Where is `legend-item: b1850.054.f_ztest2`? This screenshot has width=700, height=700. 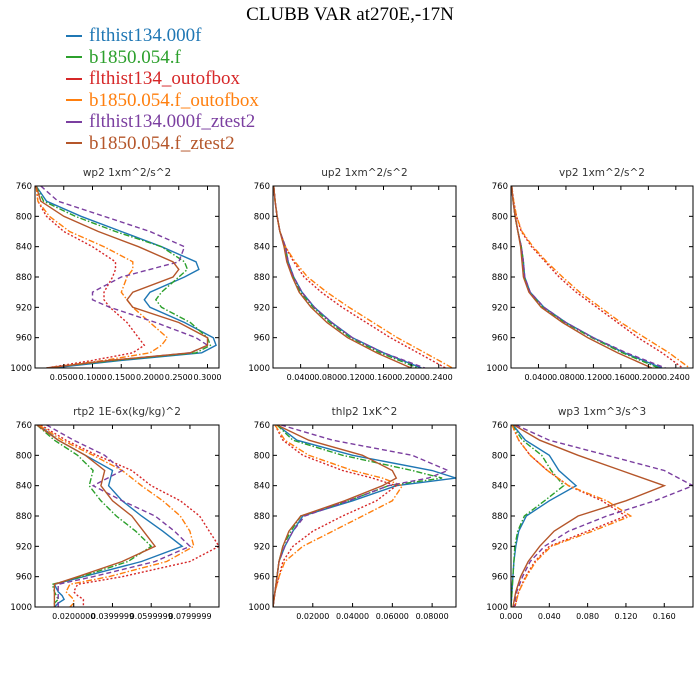 legend-item: b1850.054.f_ztest2 is located at coordinates (162, 144).